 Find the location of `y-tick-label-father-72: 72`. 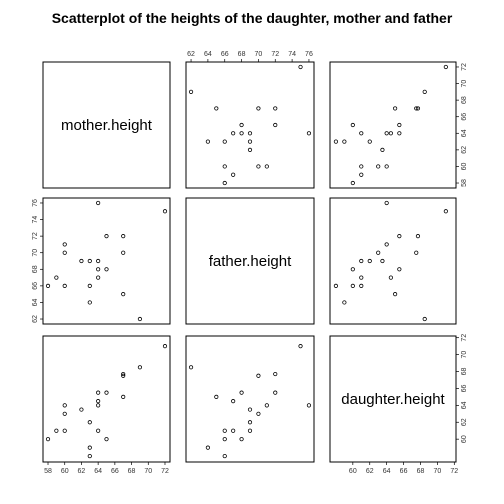

y-tick-label-father-72: 72 is located at coordinates (35, 236).